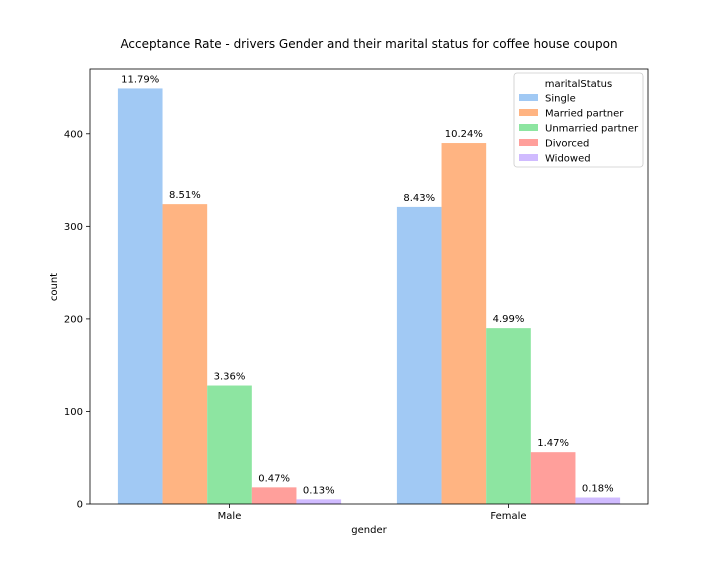  What do you see at coordinates (553, 443) in the screenshot?
I see `bar-data-label: 1.47%` at bounding box center [553, 443].